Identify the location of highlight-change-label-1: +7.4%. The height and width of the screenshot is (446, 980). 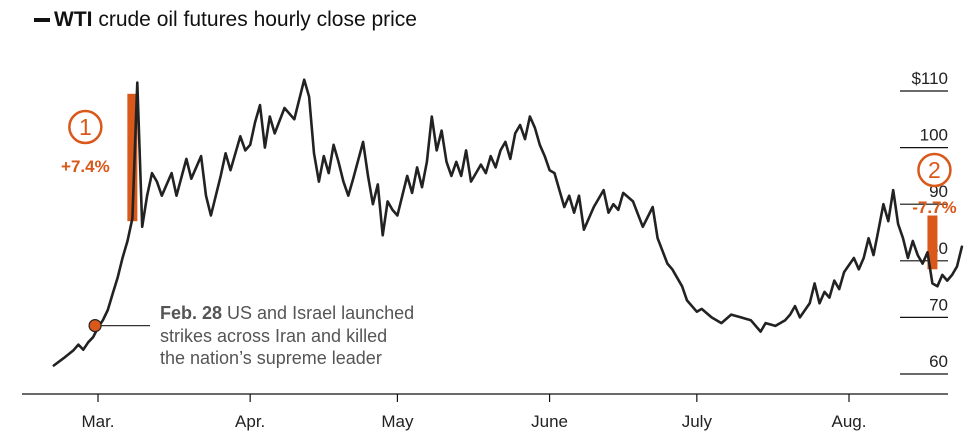
(85, 166).